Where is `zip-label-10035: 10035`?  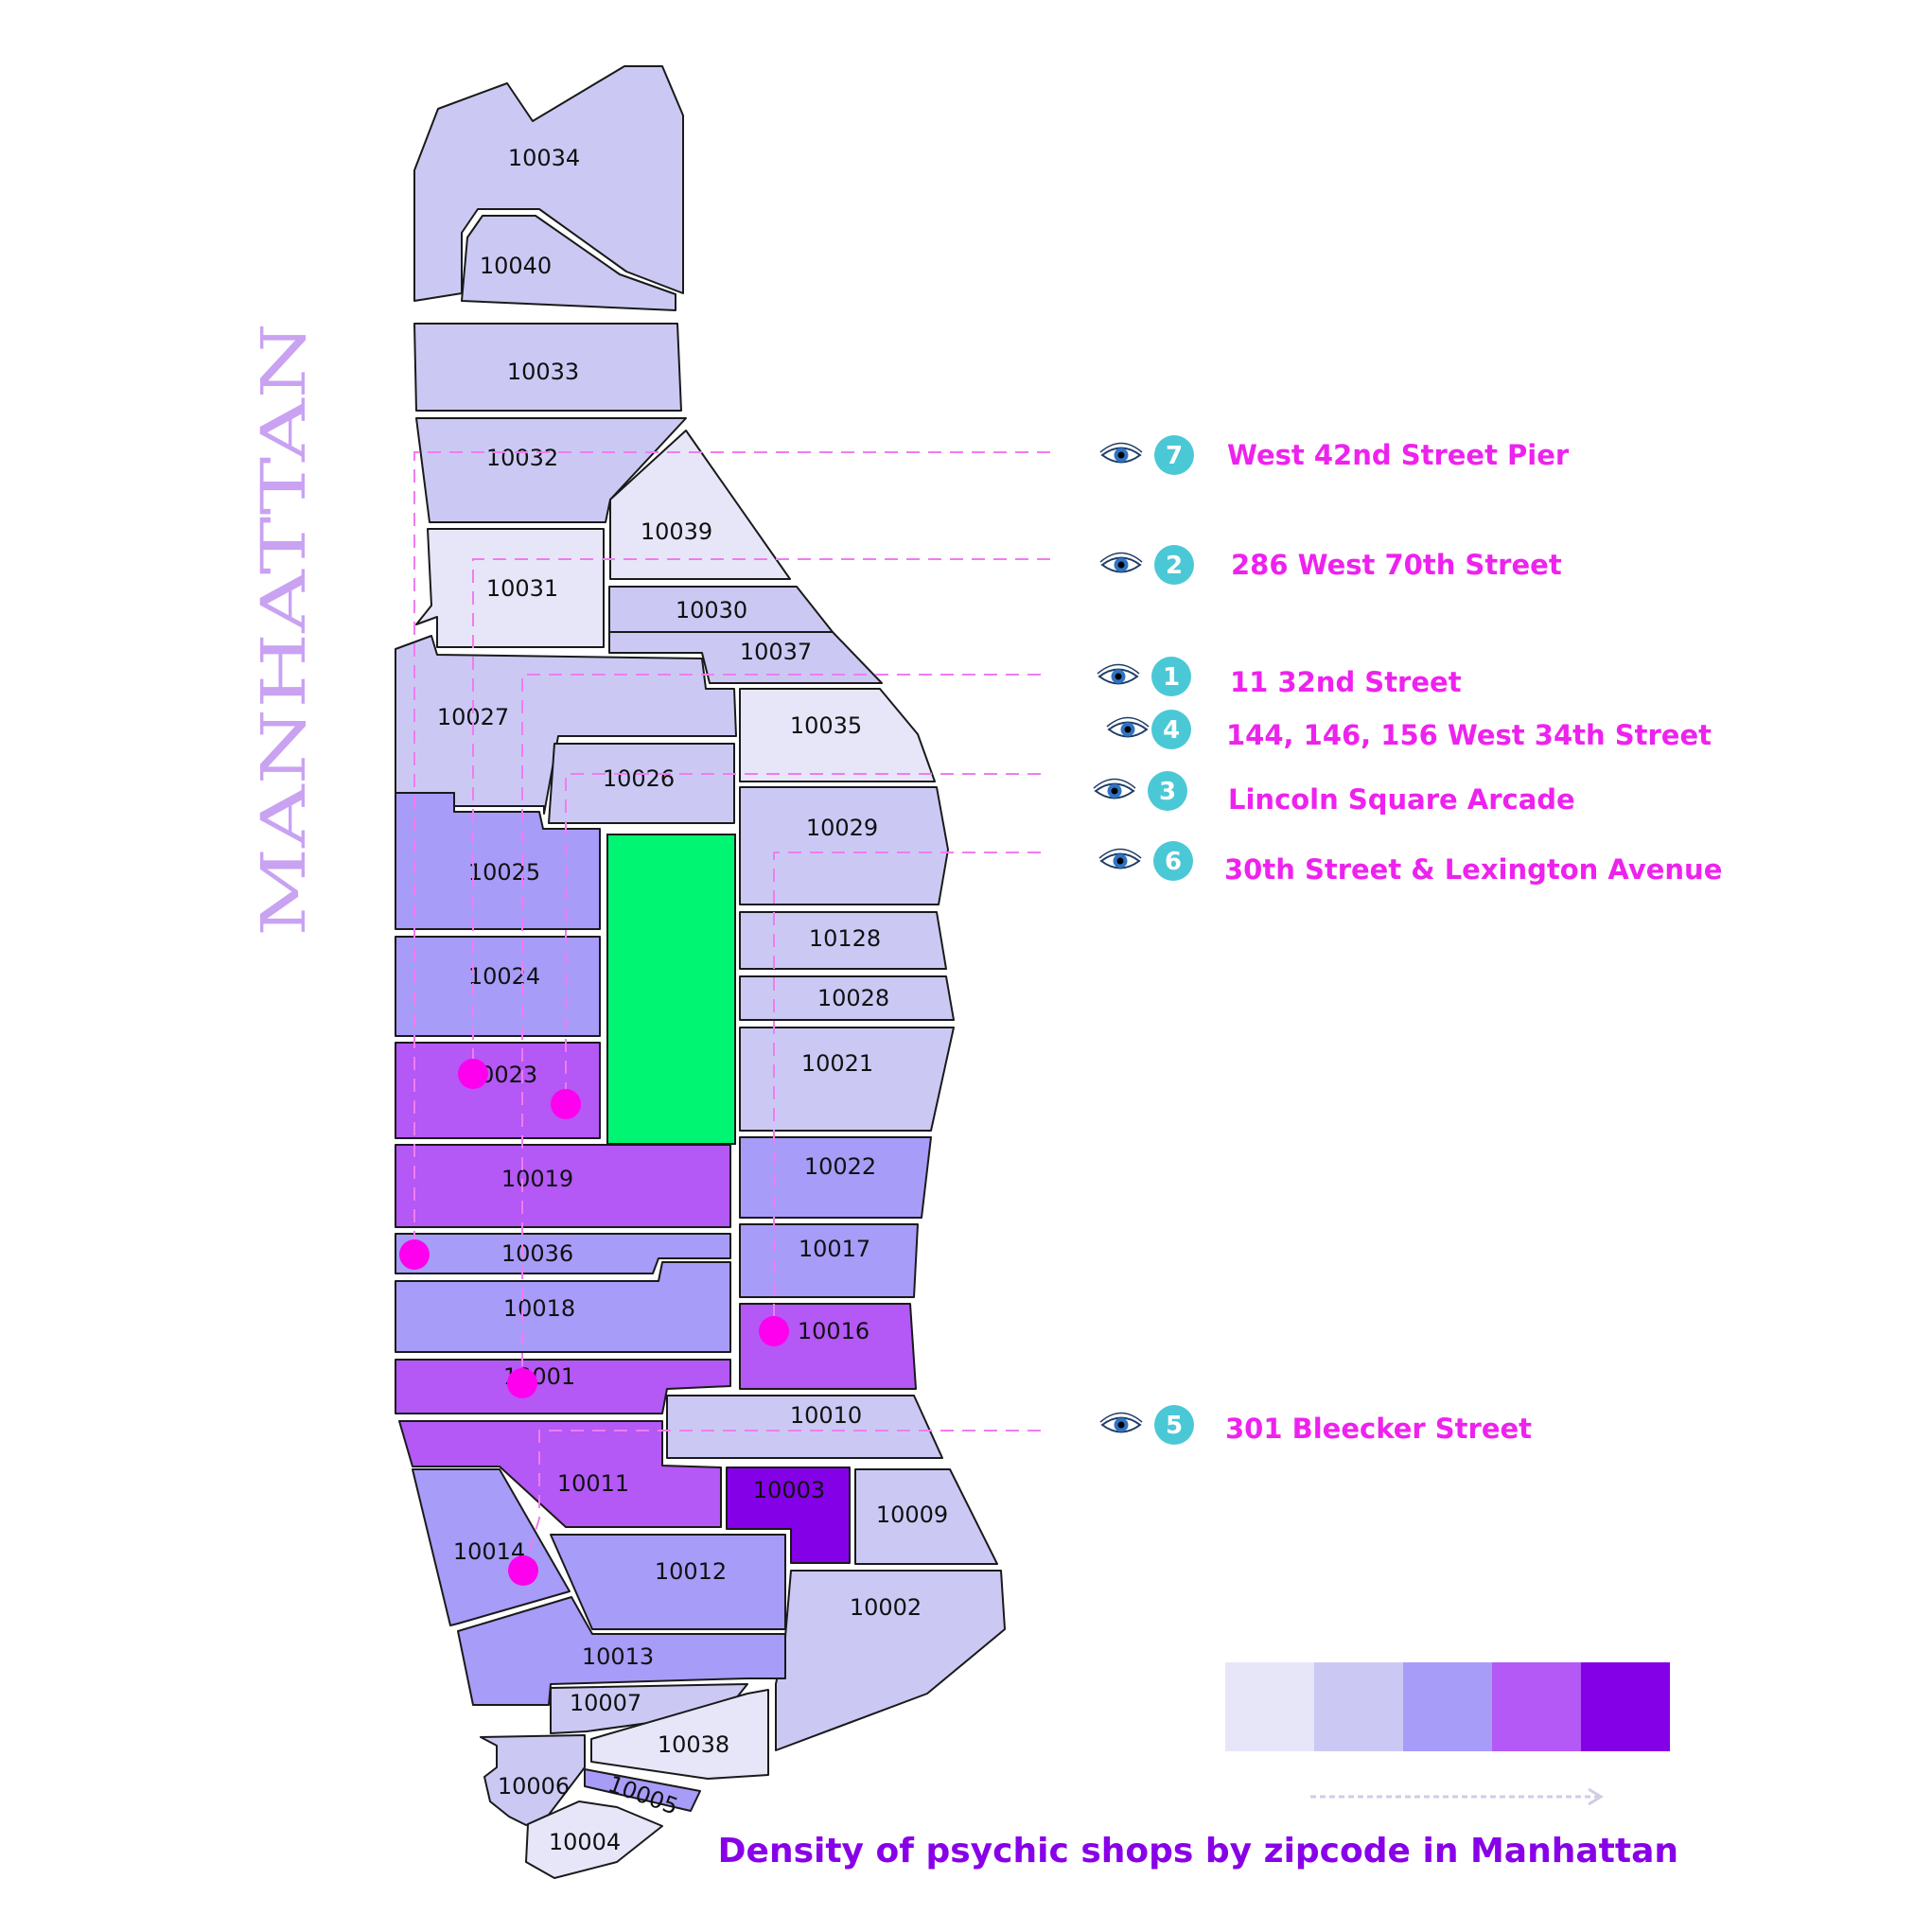 zip-label-10035: 10035 is located at coordinates (826, 725).